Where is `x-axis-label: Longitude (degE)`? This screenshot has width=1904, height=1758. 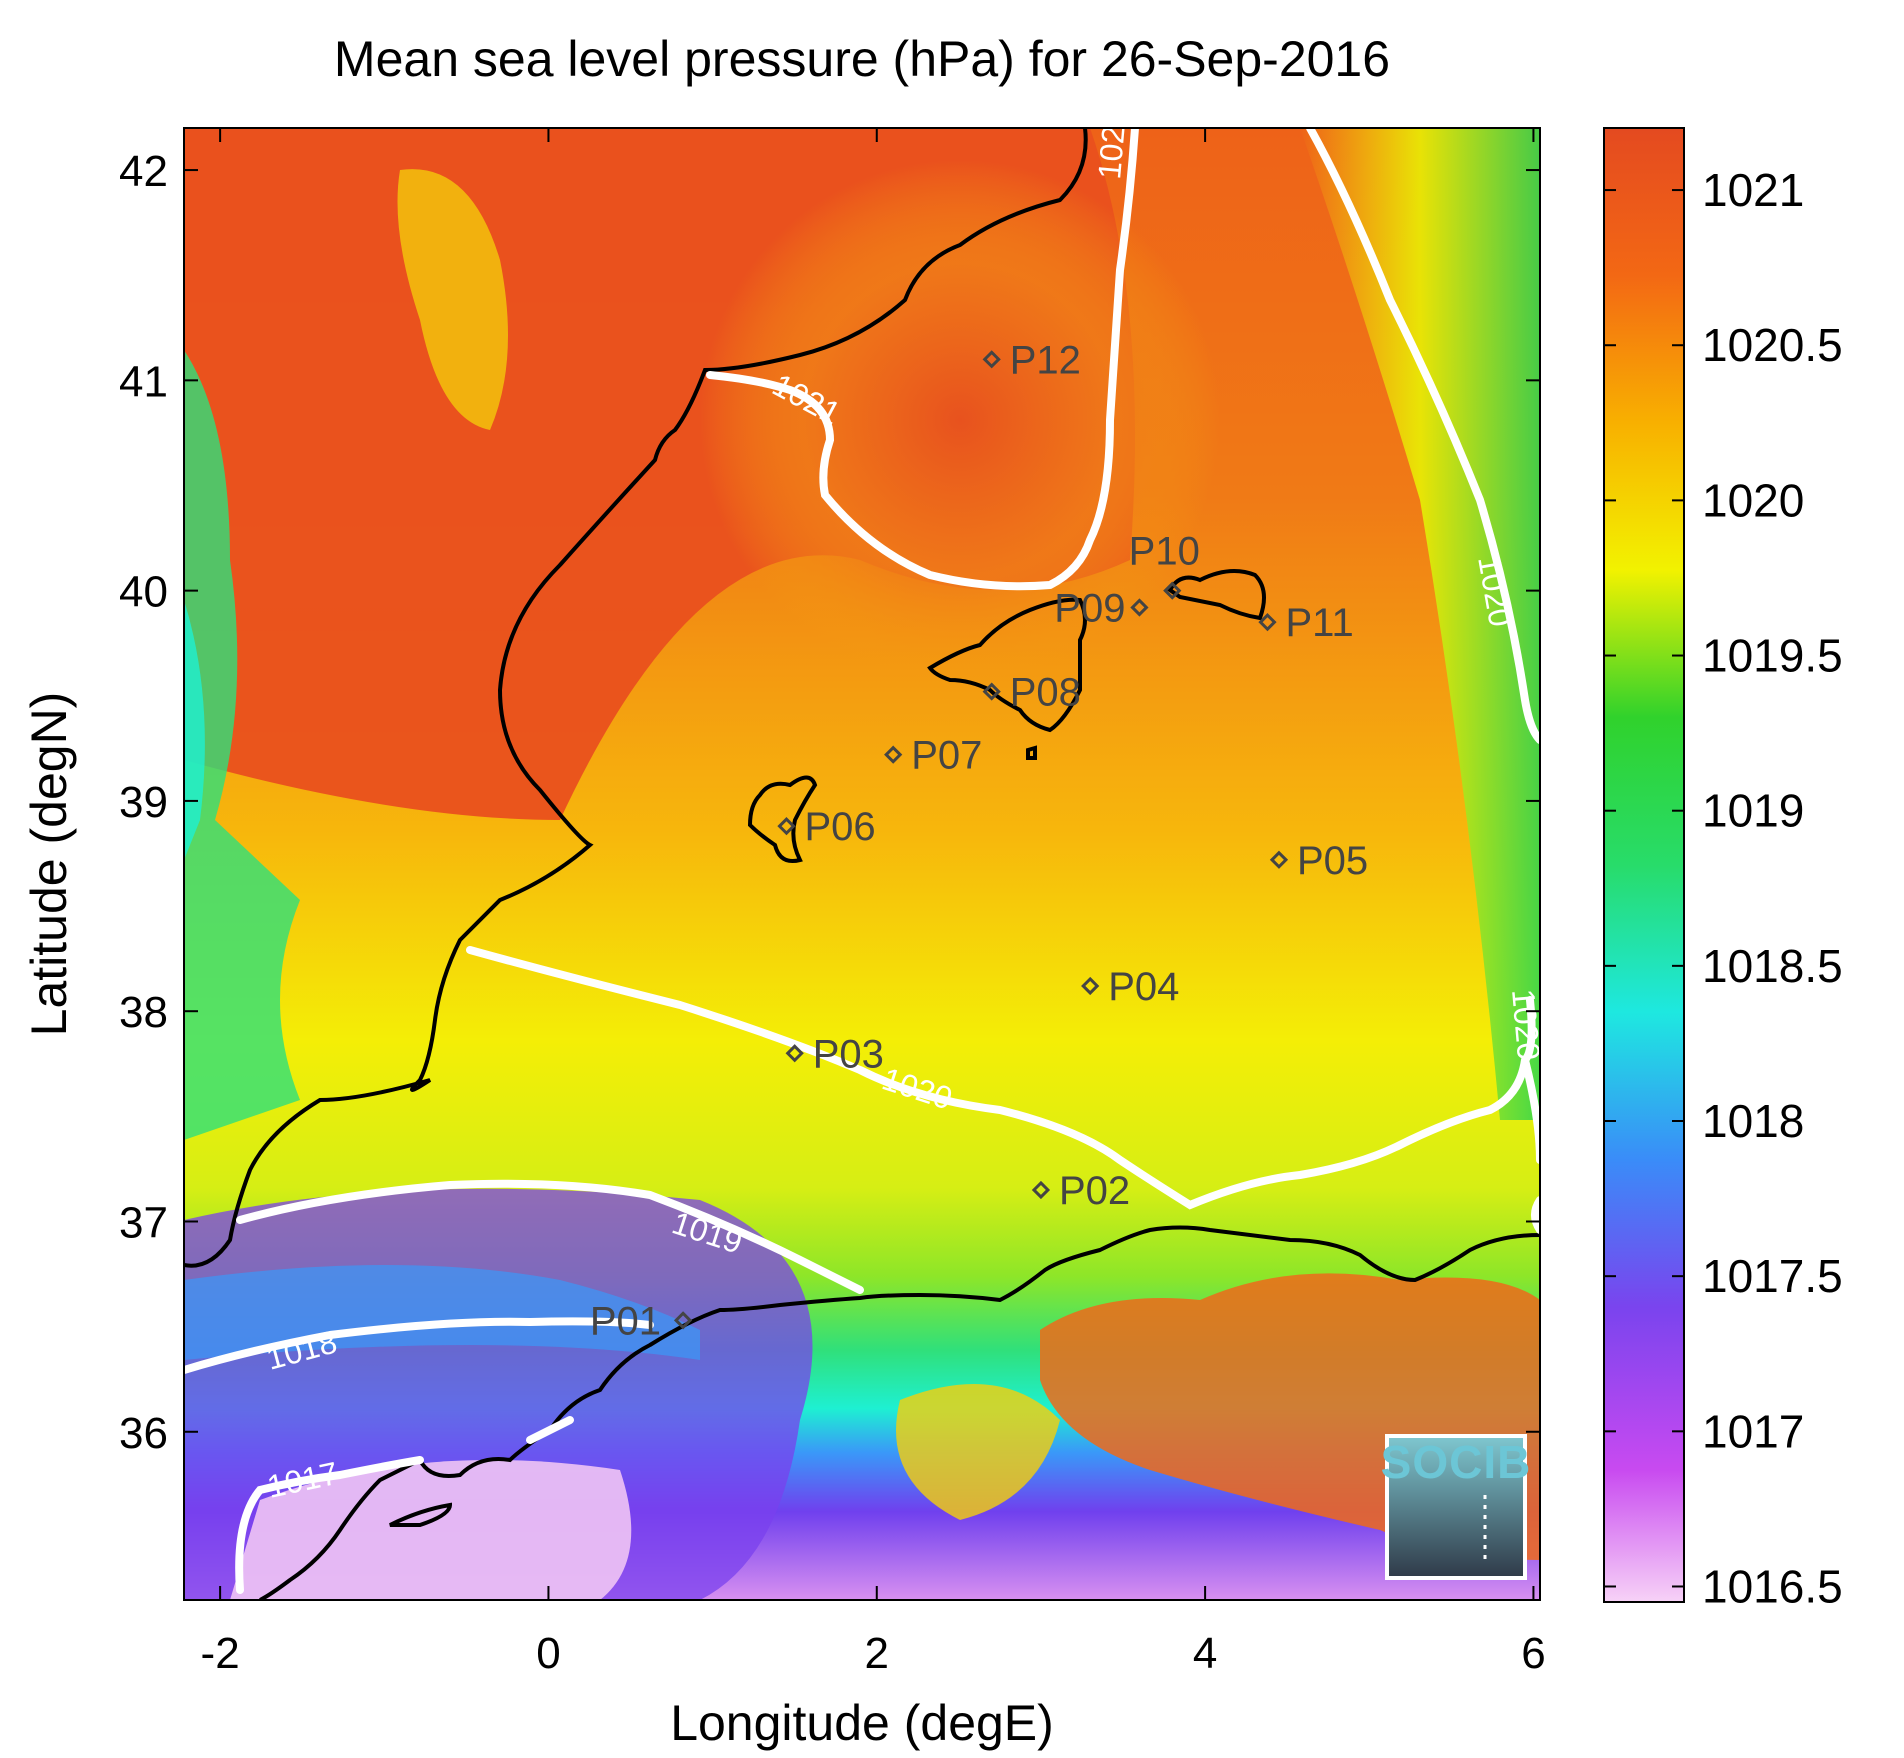
x-axis-label: Longitude (degE) is located at coordinates (862, 1723).